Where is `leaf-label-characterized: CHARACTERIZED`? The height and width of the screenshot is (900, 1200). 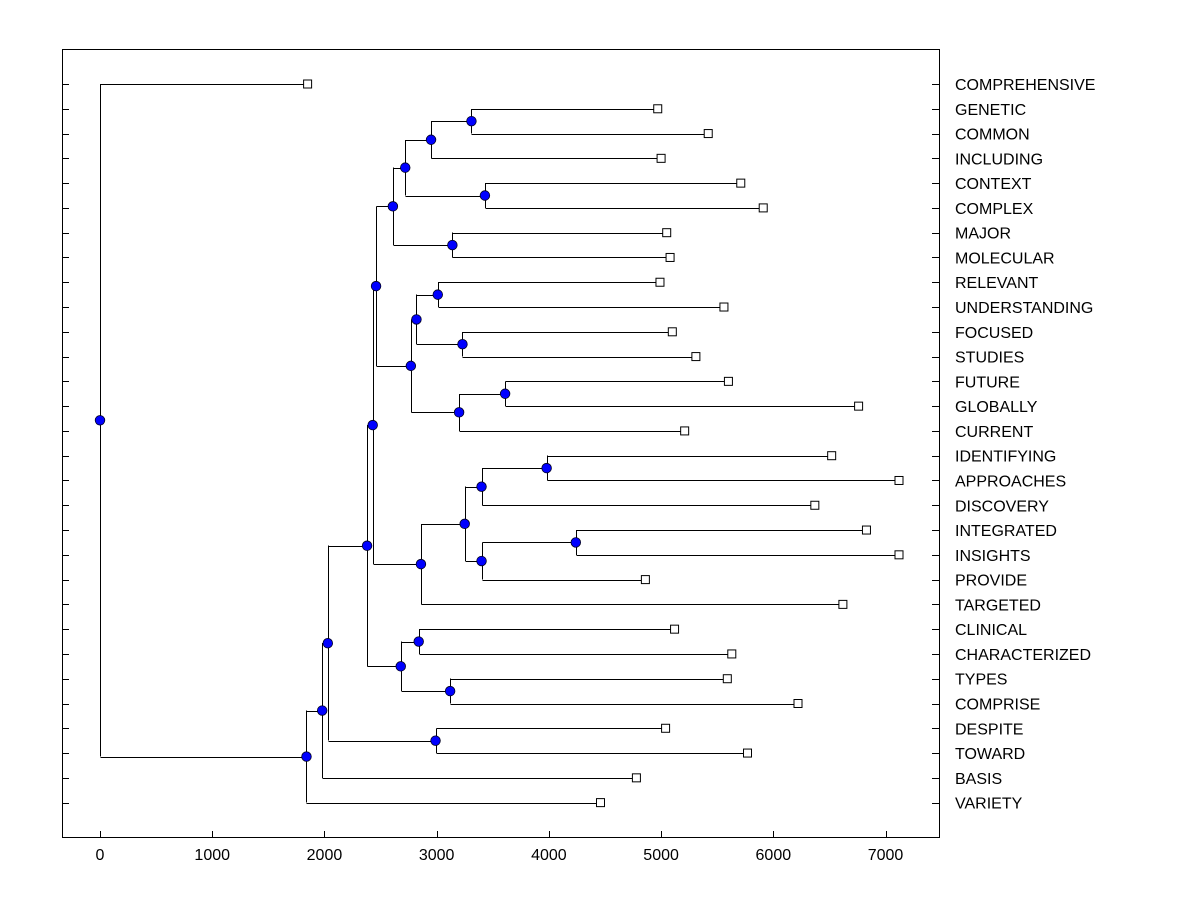
leaf-label-characterized: CHARACTERIZED is located at coordinates (1023, 655).